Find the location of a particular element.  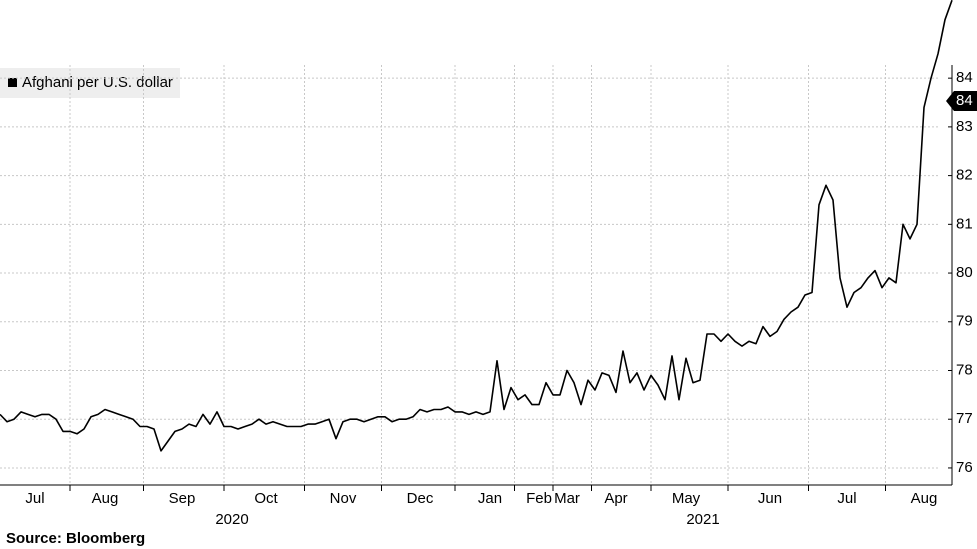

legend-box is located at coordinates (90, 83).